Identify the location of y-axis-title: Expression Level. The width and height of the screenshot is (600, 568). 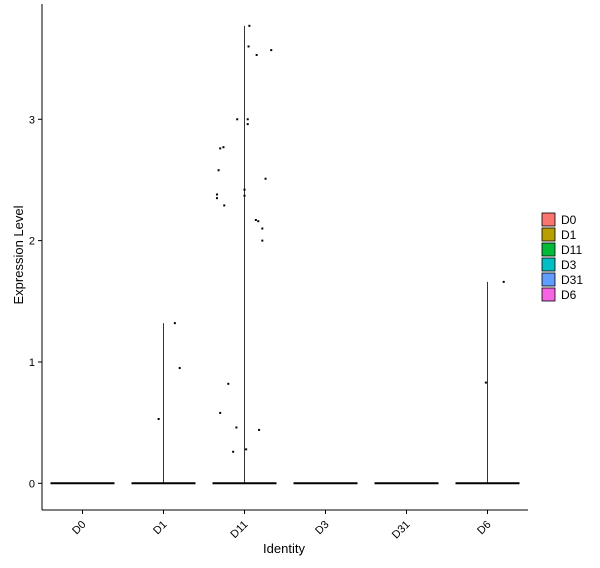
(18, 254).